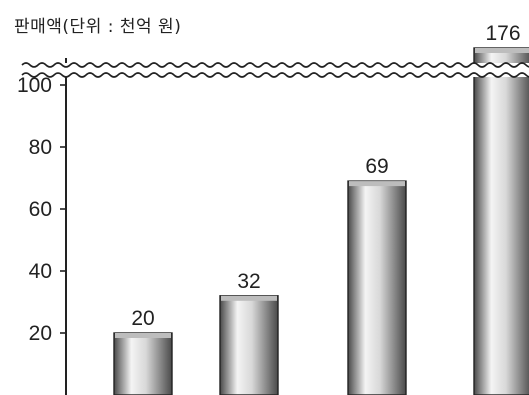 The height and width of the screenshot is (395, 529). What do you see at coordinates (40, 147) in the screenshot?
I see `y-tick-label: 80` at bounding box center [40, 147].